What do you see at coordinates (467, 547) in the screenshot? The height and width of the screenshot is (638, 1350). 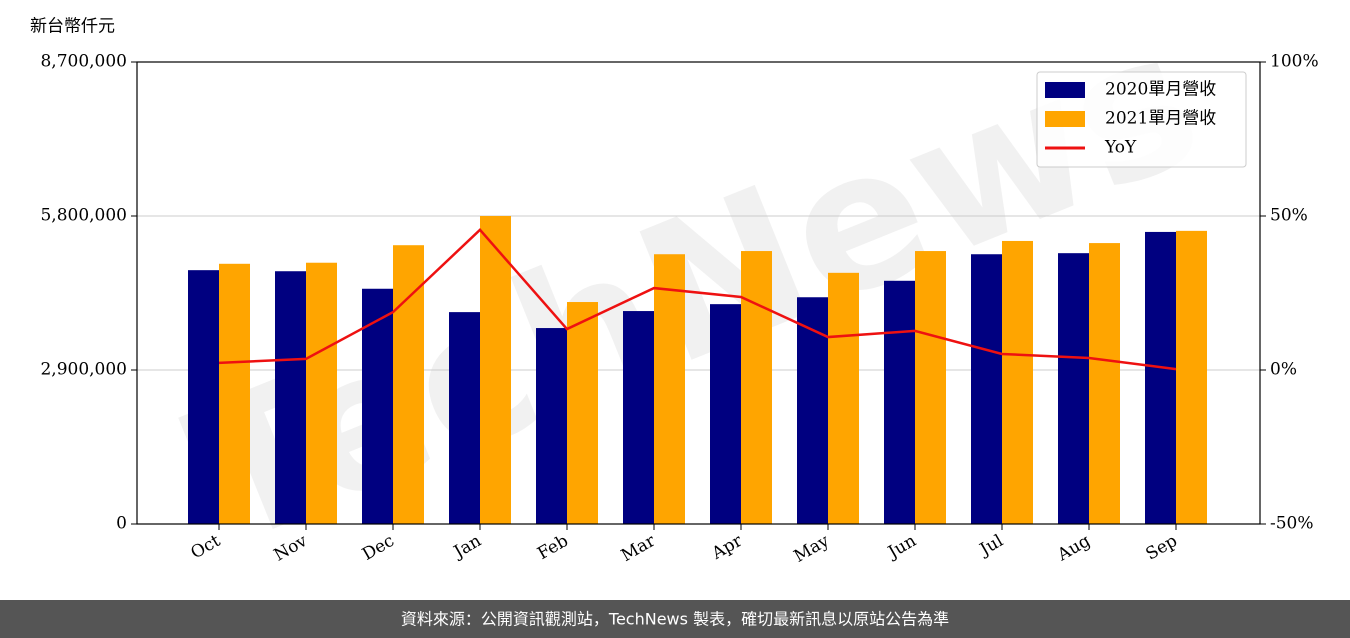 I see `x-tick-label: Jan` at bounding box center [467, 547].